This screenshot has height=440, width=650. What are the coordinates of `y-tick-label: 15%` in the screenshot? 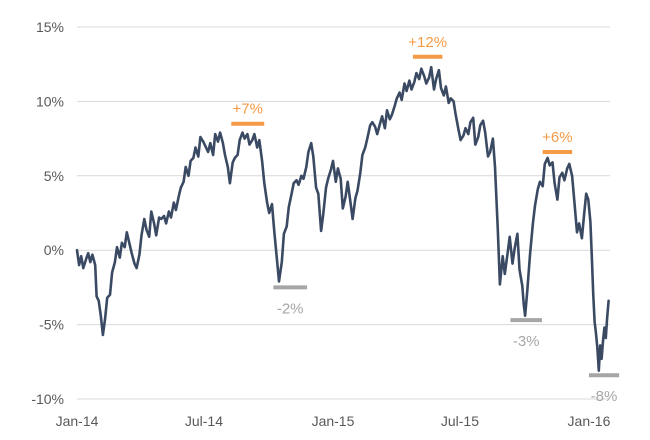 It's located at (50, 27).